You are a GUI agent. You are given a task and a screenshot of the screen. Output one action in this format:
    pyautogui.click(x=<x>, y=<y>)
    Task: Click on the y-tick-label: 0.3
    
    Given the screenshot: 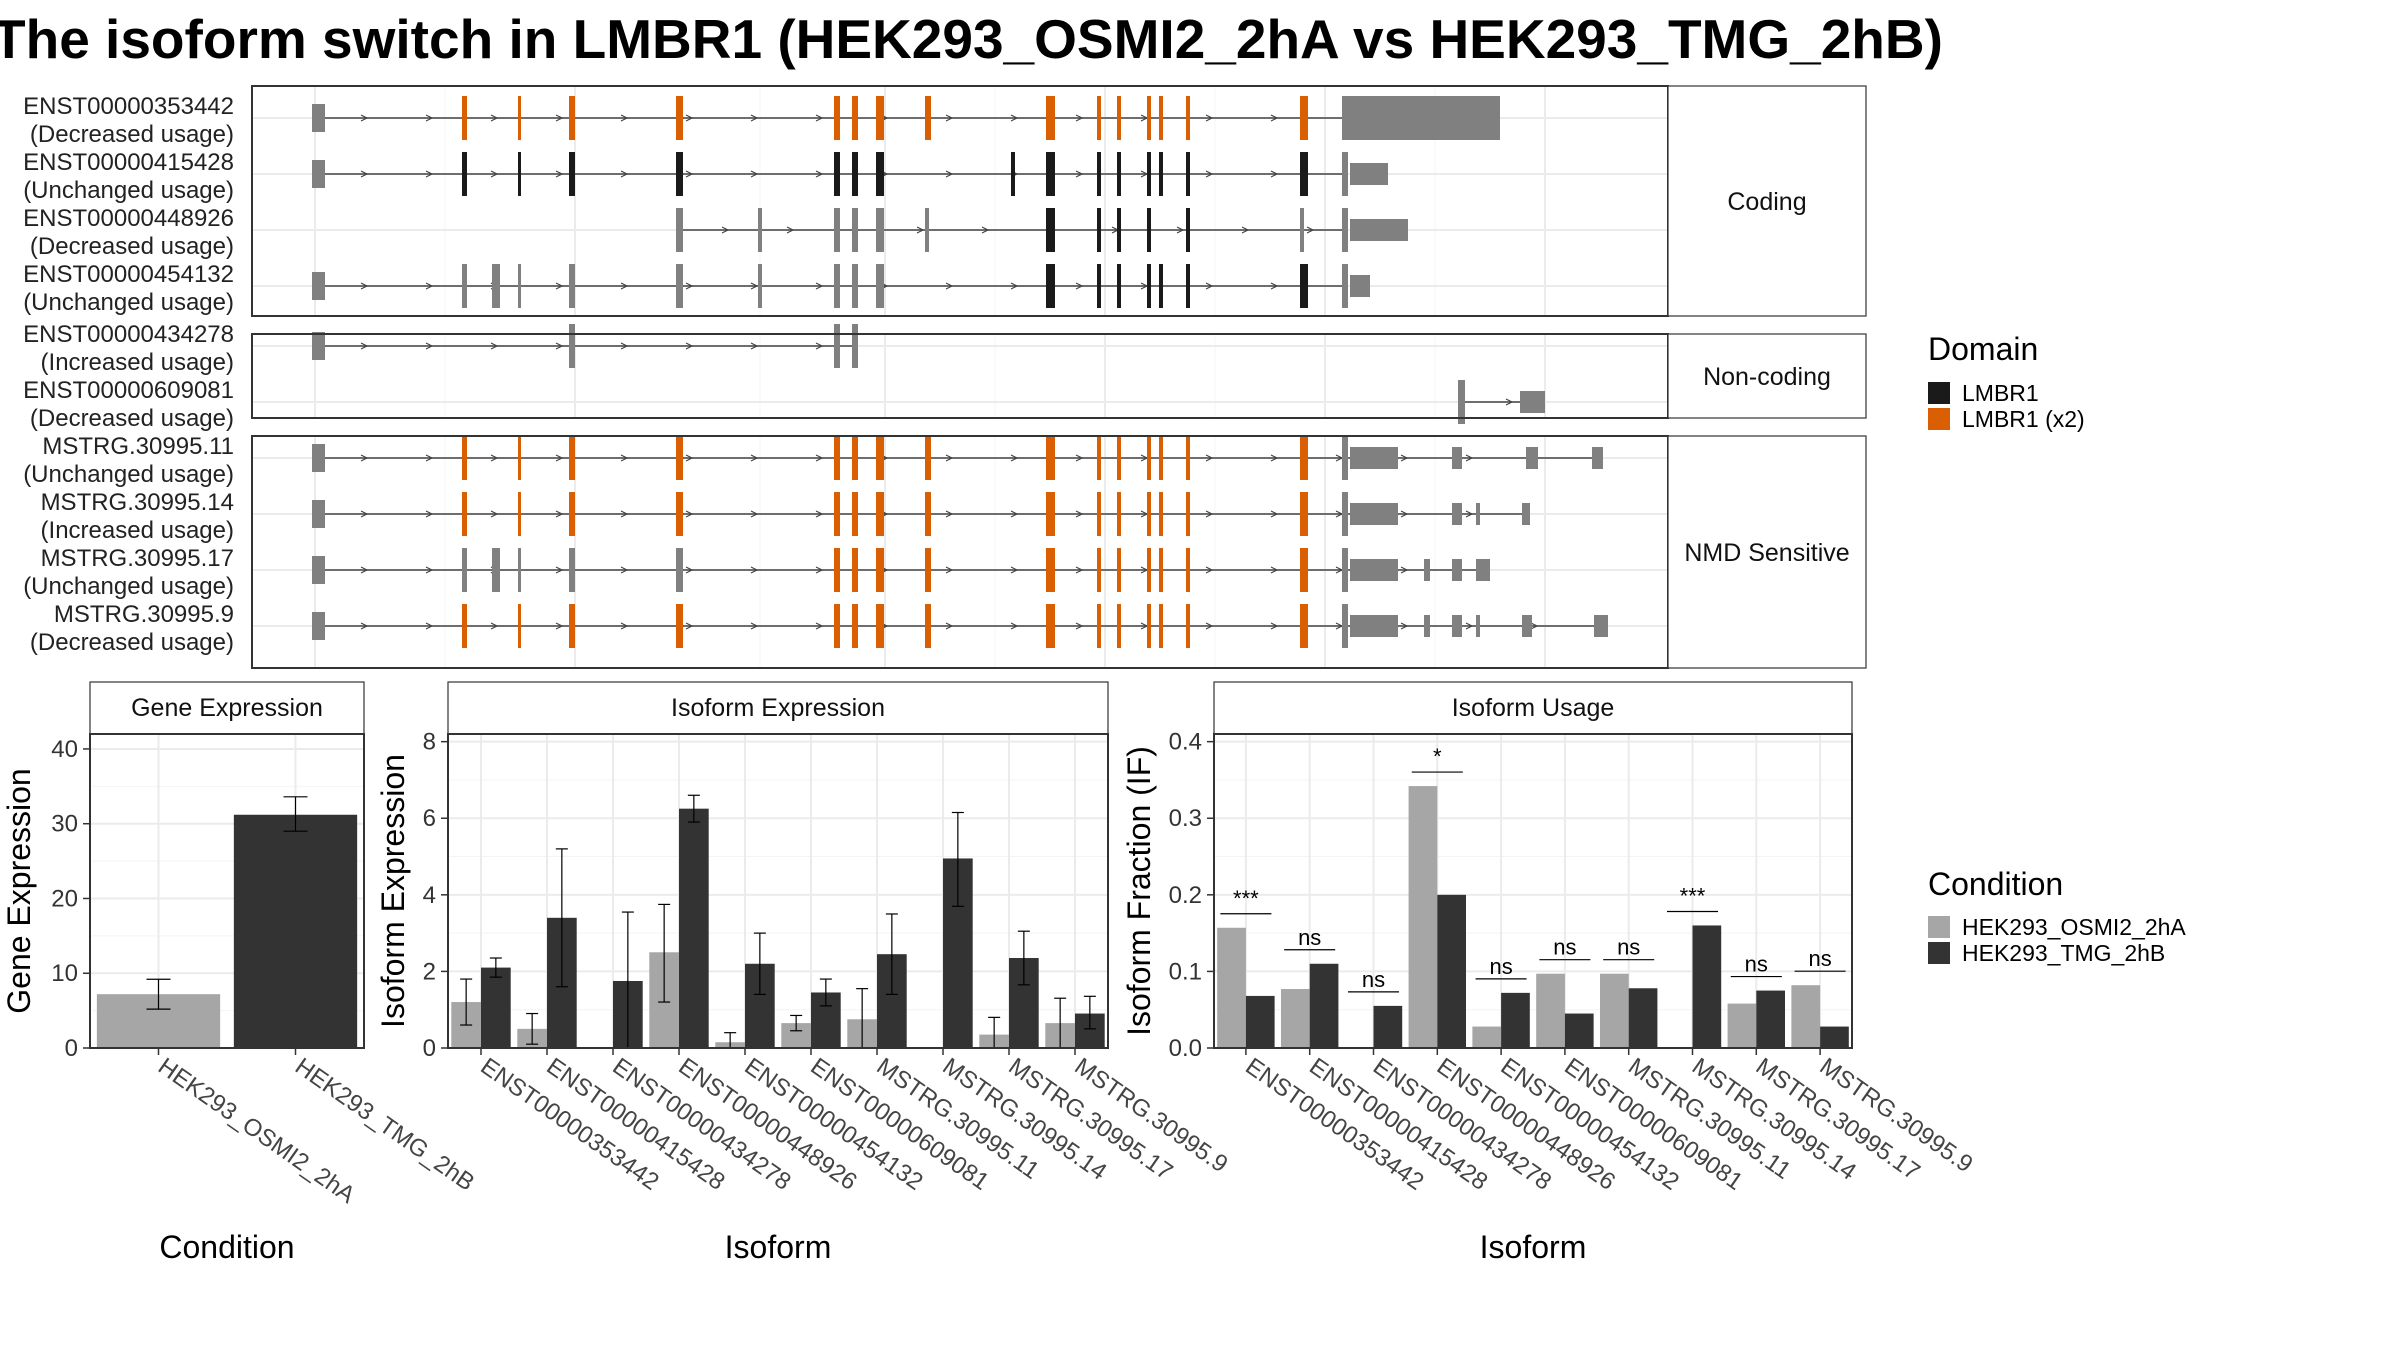 What is the action you would take?
    pyautogui.click(x=1185, y=818)
    